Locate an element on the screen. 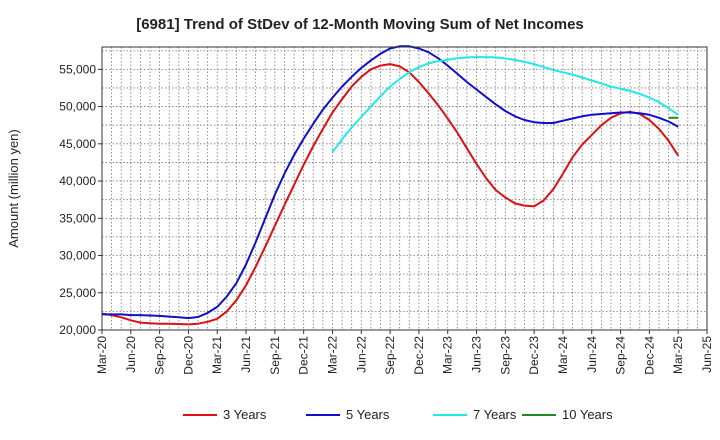  x-tick-label: Mar-20 is located at coordinates (102, 355).